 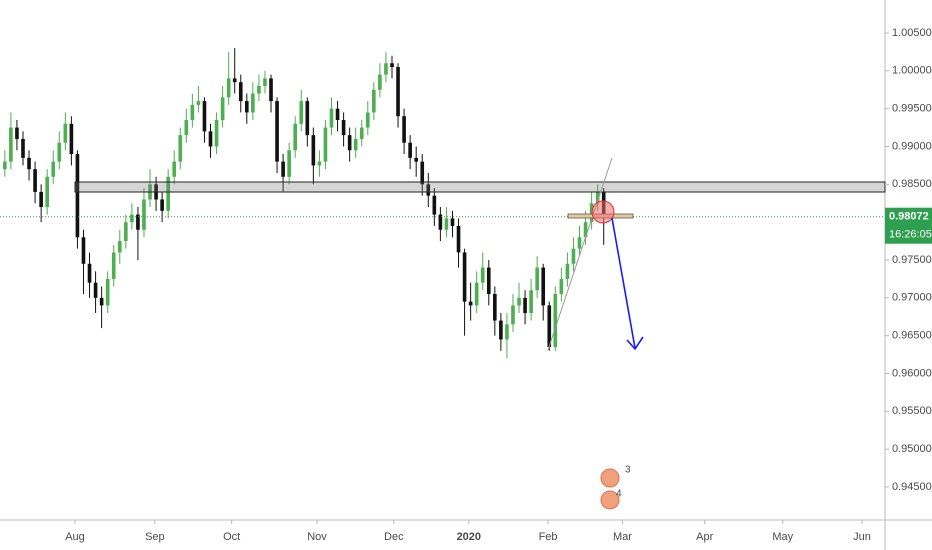 I want to click on x-tick-label: Mar, so click(x=622, y=537).